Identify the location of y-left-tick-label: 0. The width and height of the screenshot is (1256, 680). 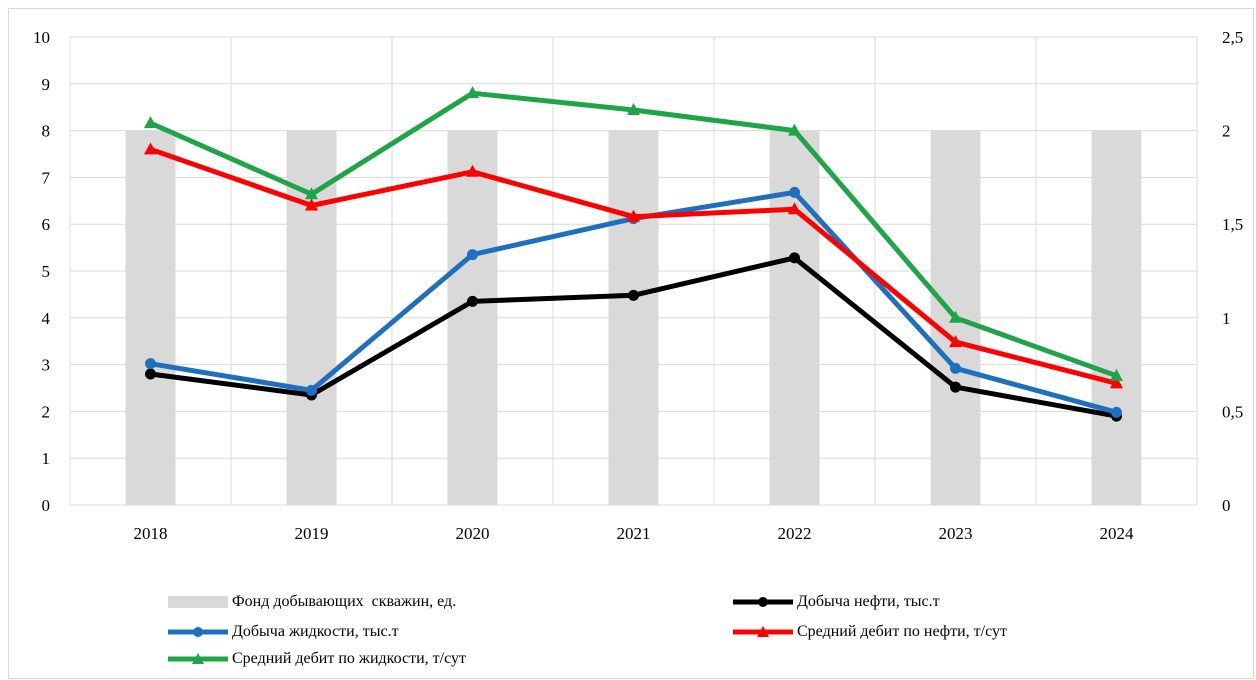
(46, 505).